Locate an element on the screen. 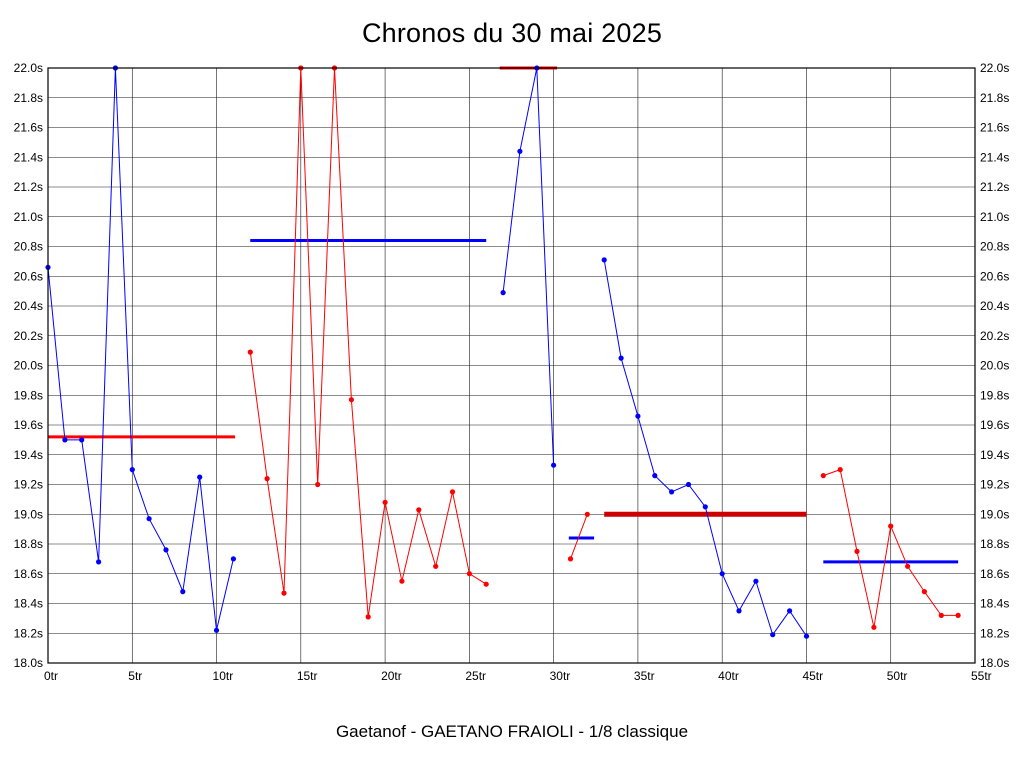 The image size is (1024, 768). y-tick-label-left: 18.4s is located at coordinates (28, 604).